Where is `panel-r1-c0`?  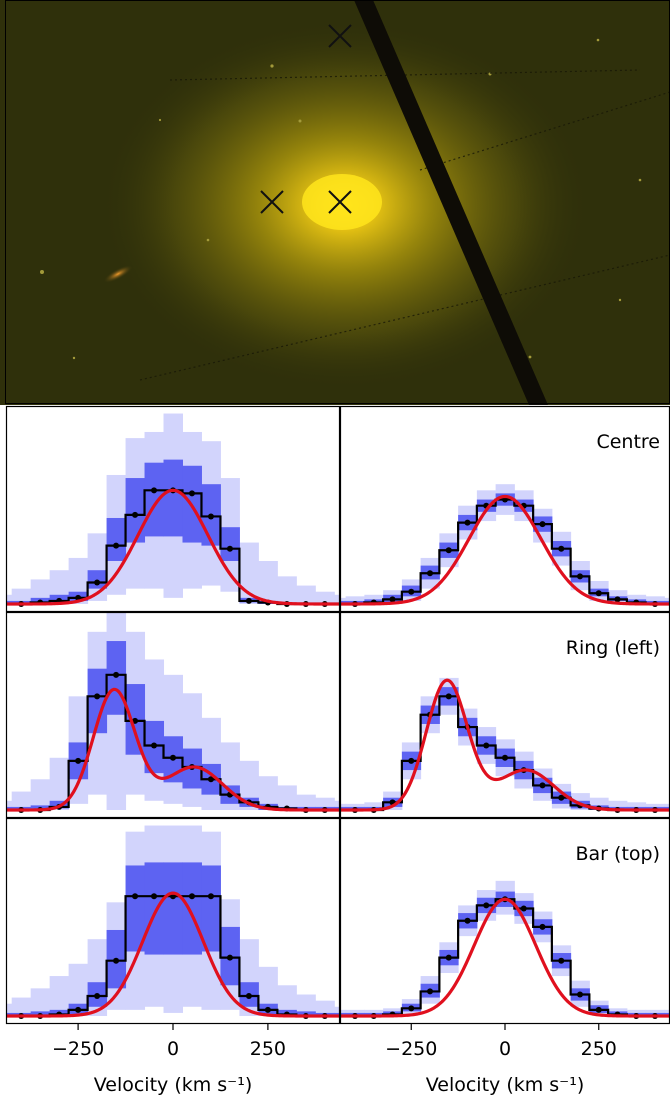 panel-r1-c0 is located at coordinates (173, 715).